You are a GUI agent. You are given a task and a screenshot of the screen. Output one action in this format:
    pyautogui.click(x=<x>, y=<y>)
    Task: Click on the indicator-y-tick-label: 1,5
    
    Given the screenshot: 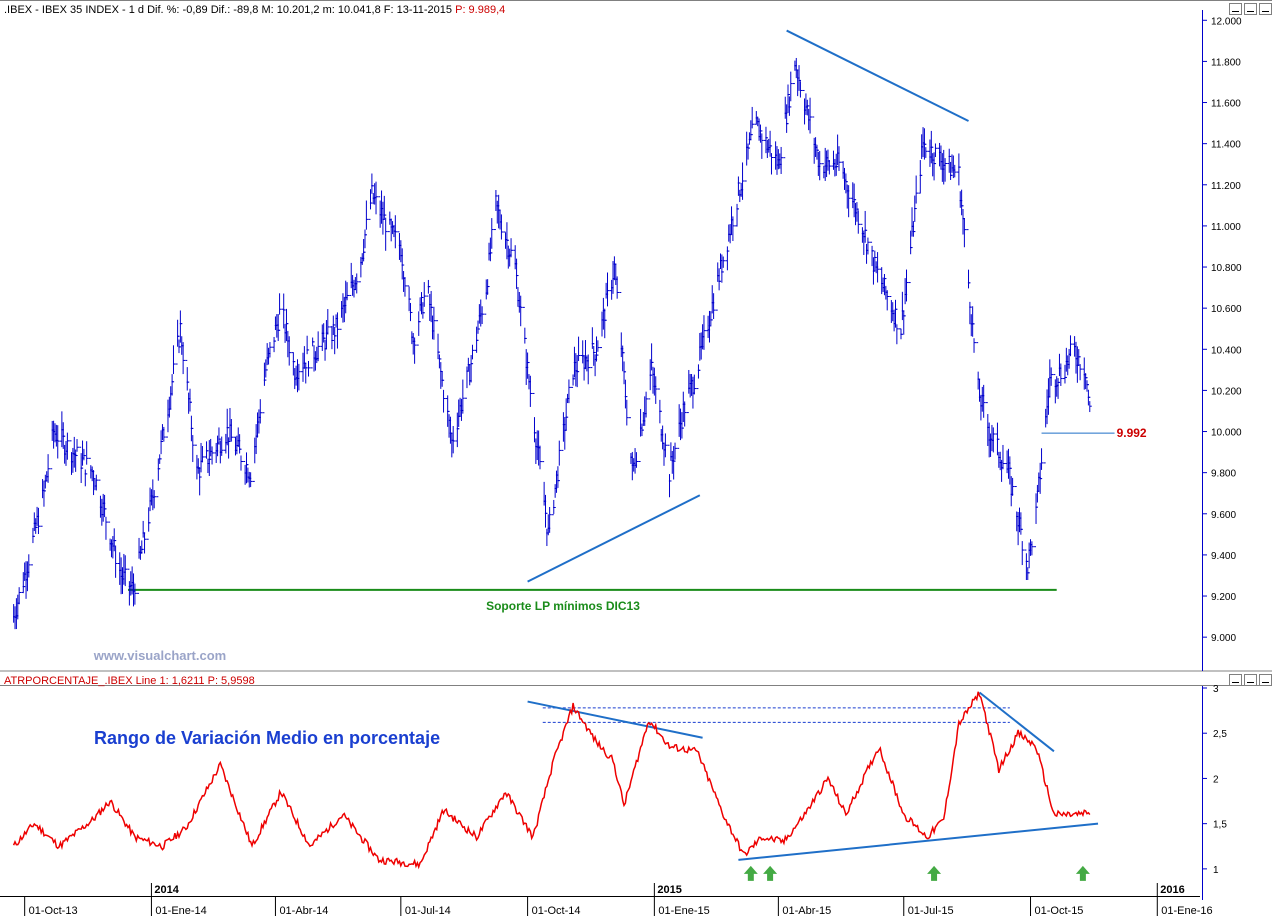 What is the action you would take?
    pyautogui.click(x=1220, y=825)
    